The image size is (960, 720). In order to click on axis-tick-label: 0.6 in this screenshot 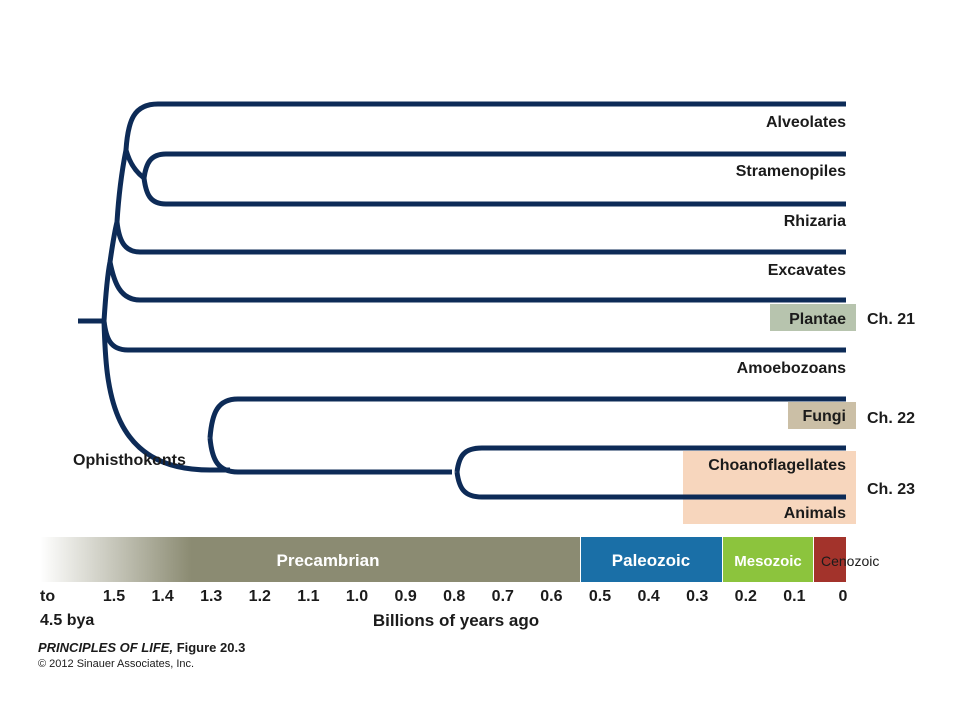, I will do `click(551, 596)`.